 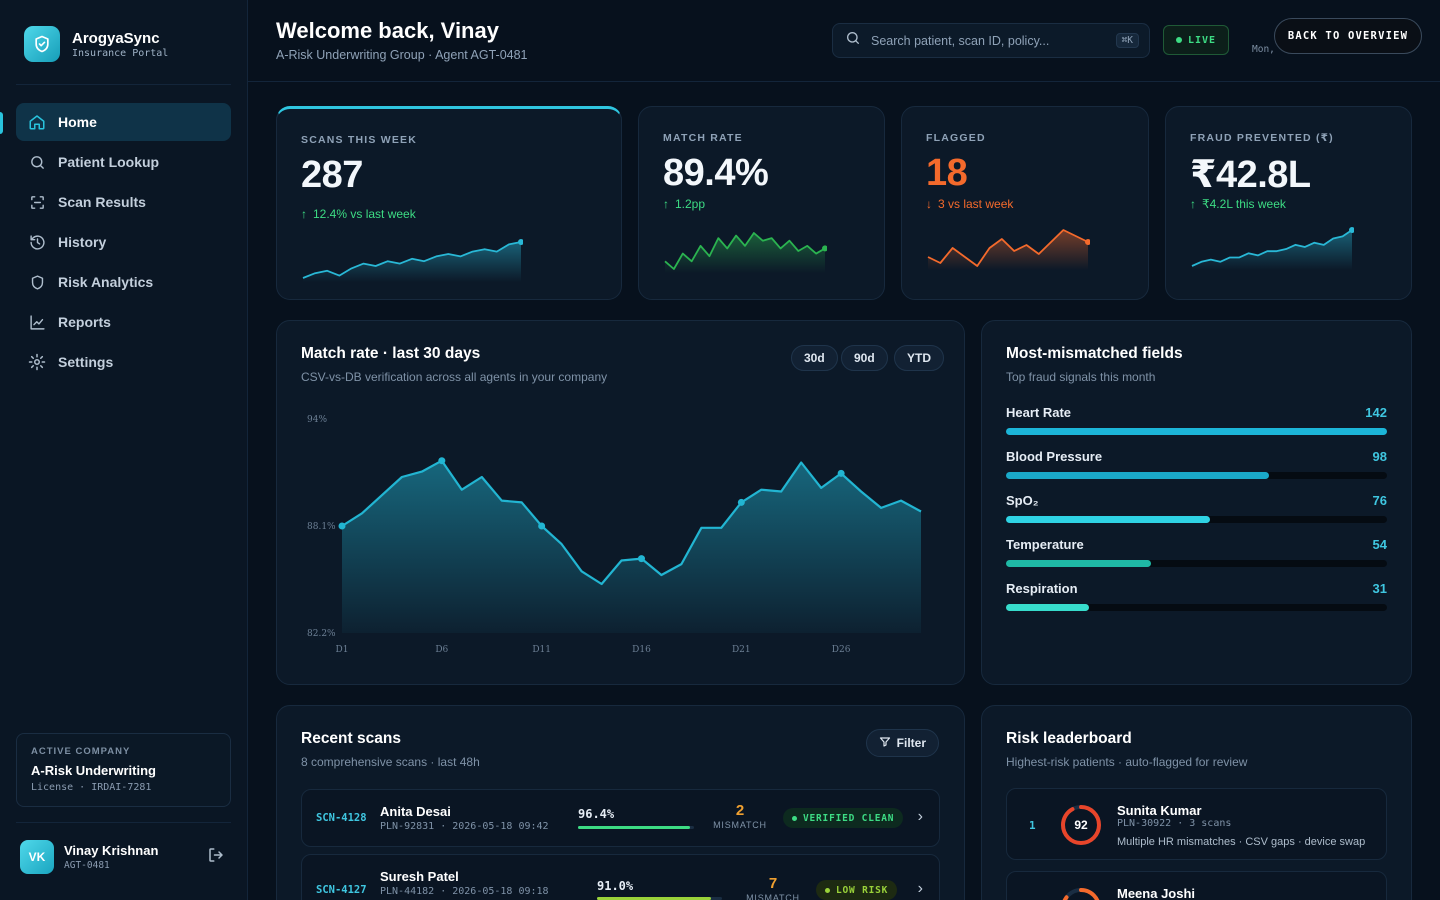 I want to click on sparkline-scans, so click(x=412, y=260).